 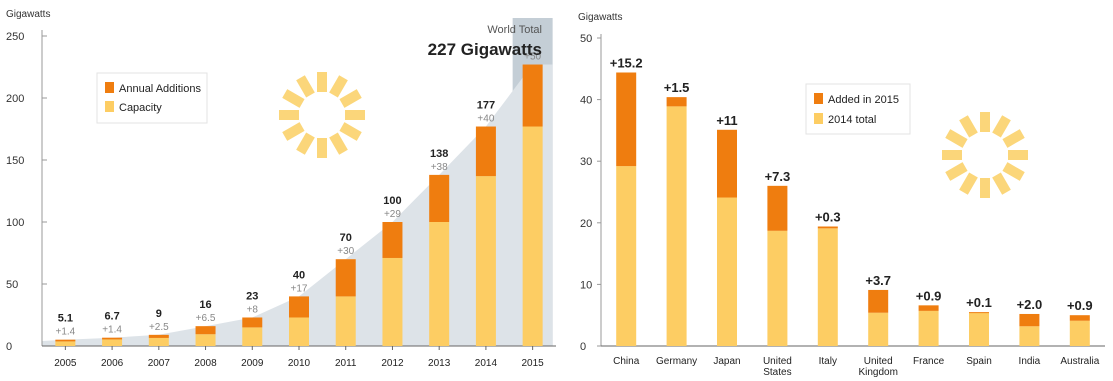 What do you see at coordinates (626, 62) in the screenshot?
I see `addition-label: +15.2` at bounding box center [626, 62].